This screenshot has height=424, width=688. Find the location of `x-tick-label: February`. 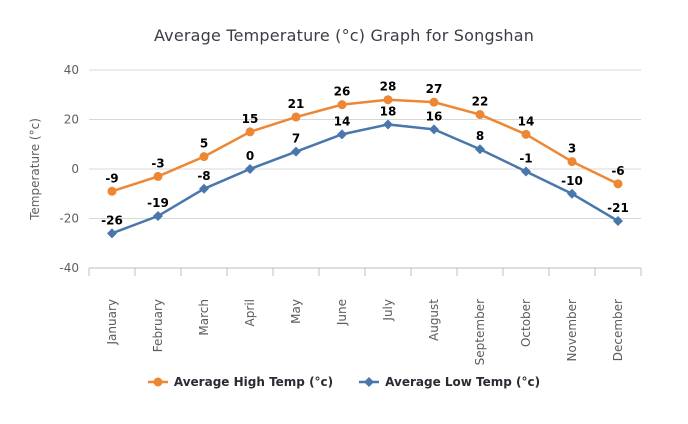

x-tick-label: February is located at coordinates (158, 325).